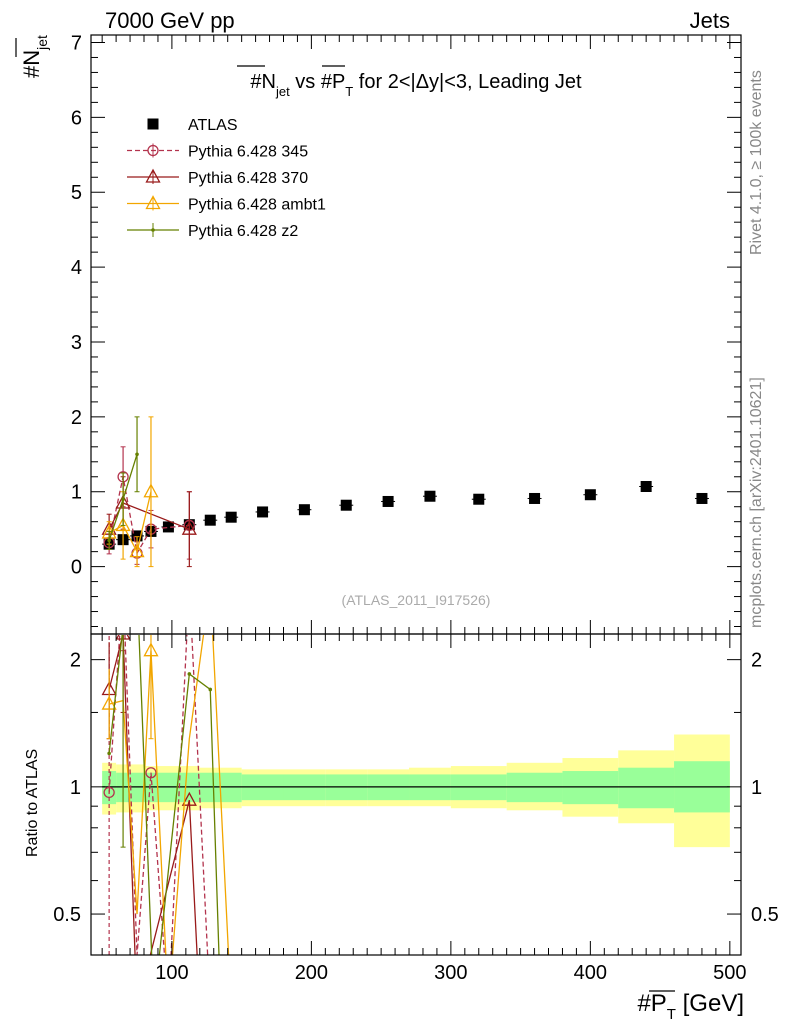  I want to click on analysis-watermark: (ATLAS_2011_I917526), so click(416, 600).